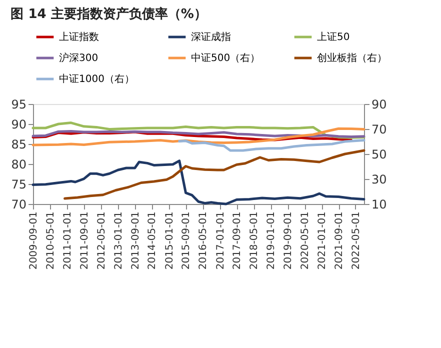  Describe the element at coordinates (379, 129) in the screenshot. I see `y2-tick-label: 70` at that location.